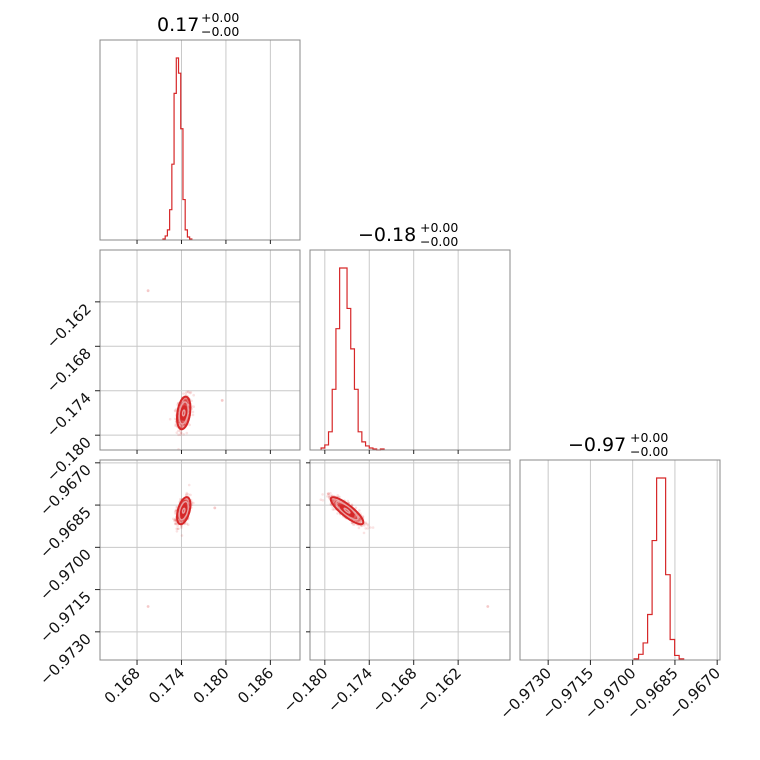  What do you see at coordinates (166, 685) in the screenshot?
I see `x-tick-label: 0.174` at bounding box center [166, 685].